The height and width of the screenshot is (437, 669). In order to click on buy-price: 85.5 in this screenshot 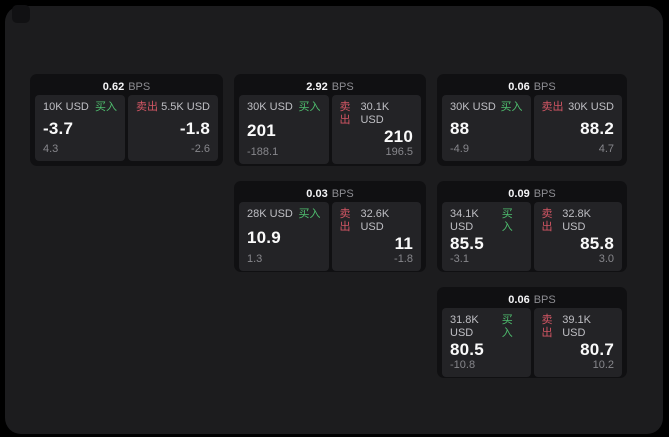, I will do `click(467, 243)`.